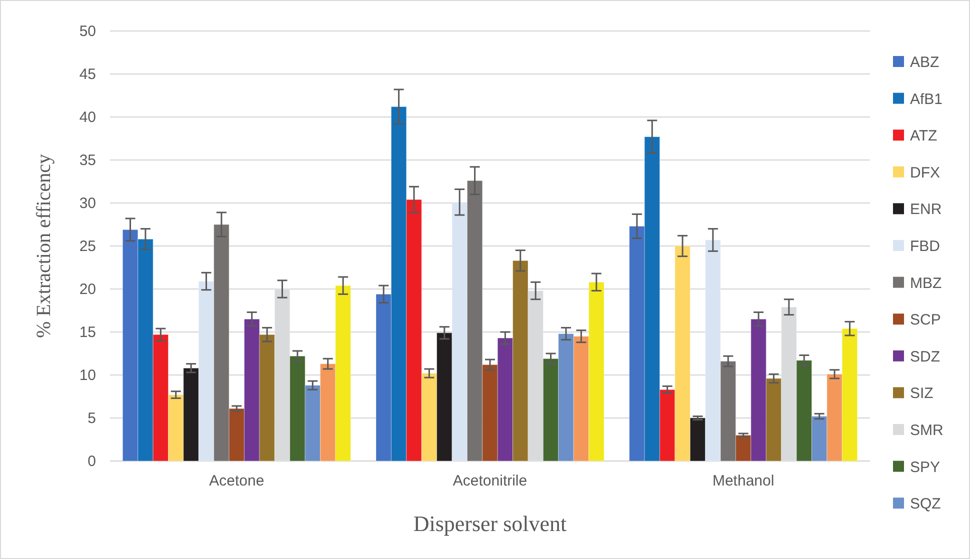  I want to click on y-axis-title: % Extraction efficency, so click(44, 246).